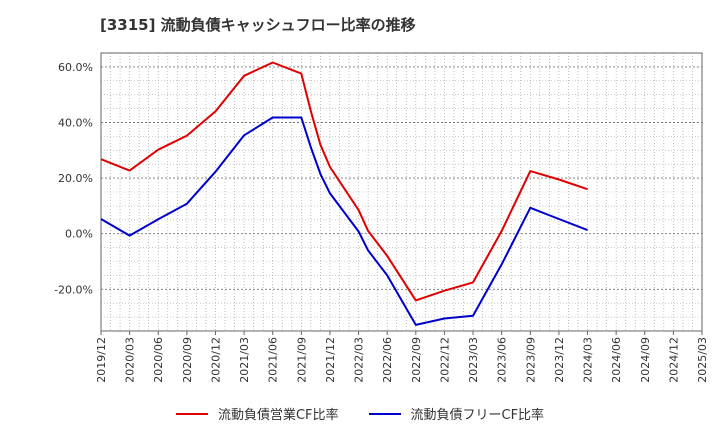 This screenshot has width=720, height=440. Describe the element at coordinates (273, 360) in the screenshot. I see `x-tick-label: 2021/06` at that location.